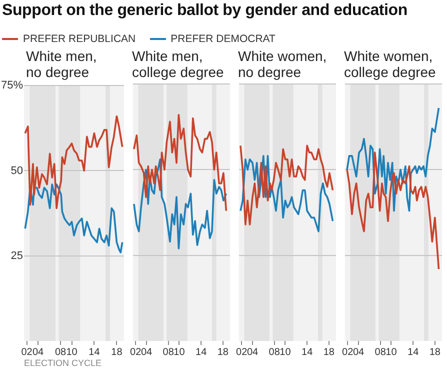 Image resolution: width=447 pixels, height=369 pixels. I want to click on legend-label: PREFER DEMOCRAT, so click(223, 39).